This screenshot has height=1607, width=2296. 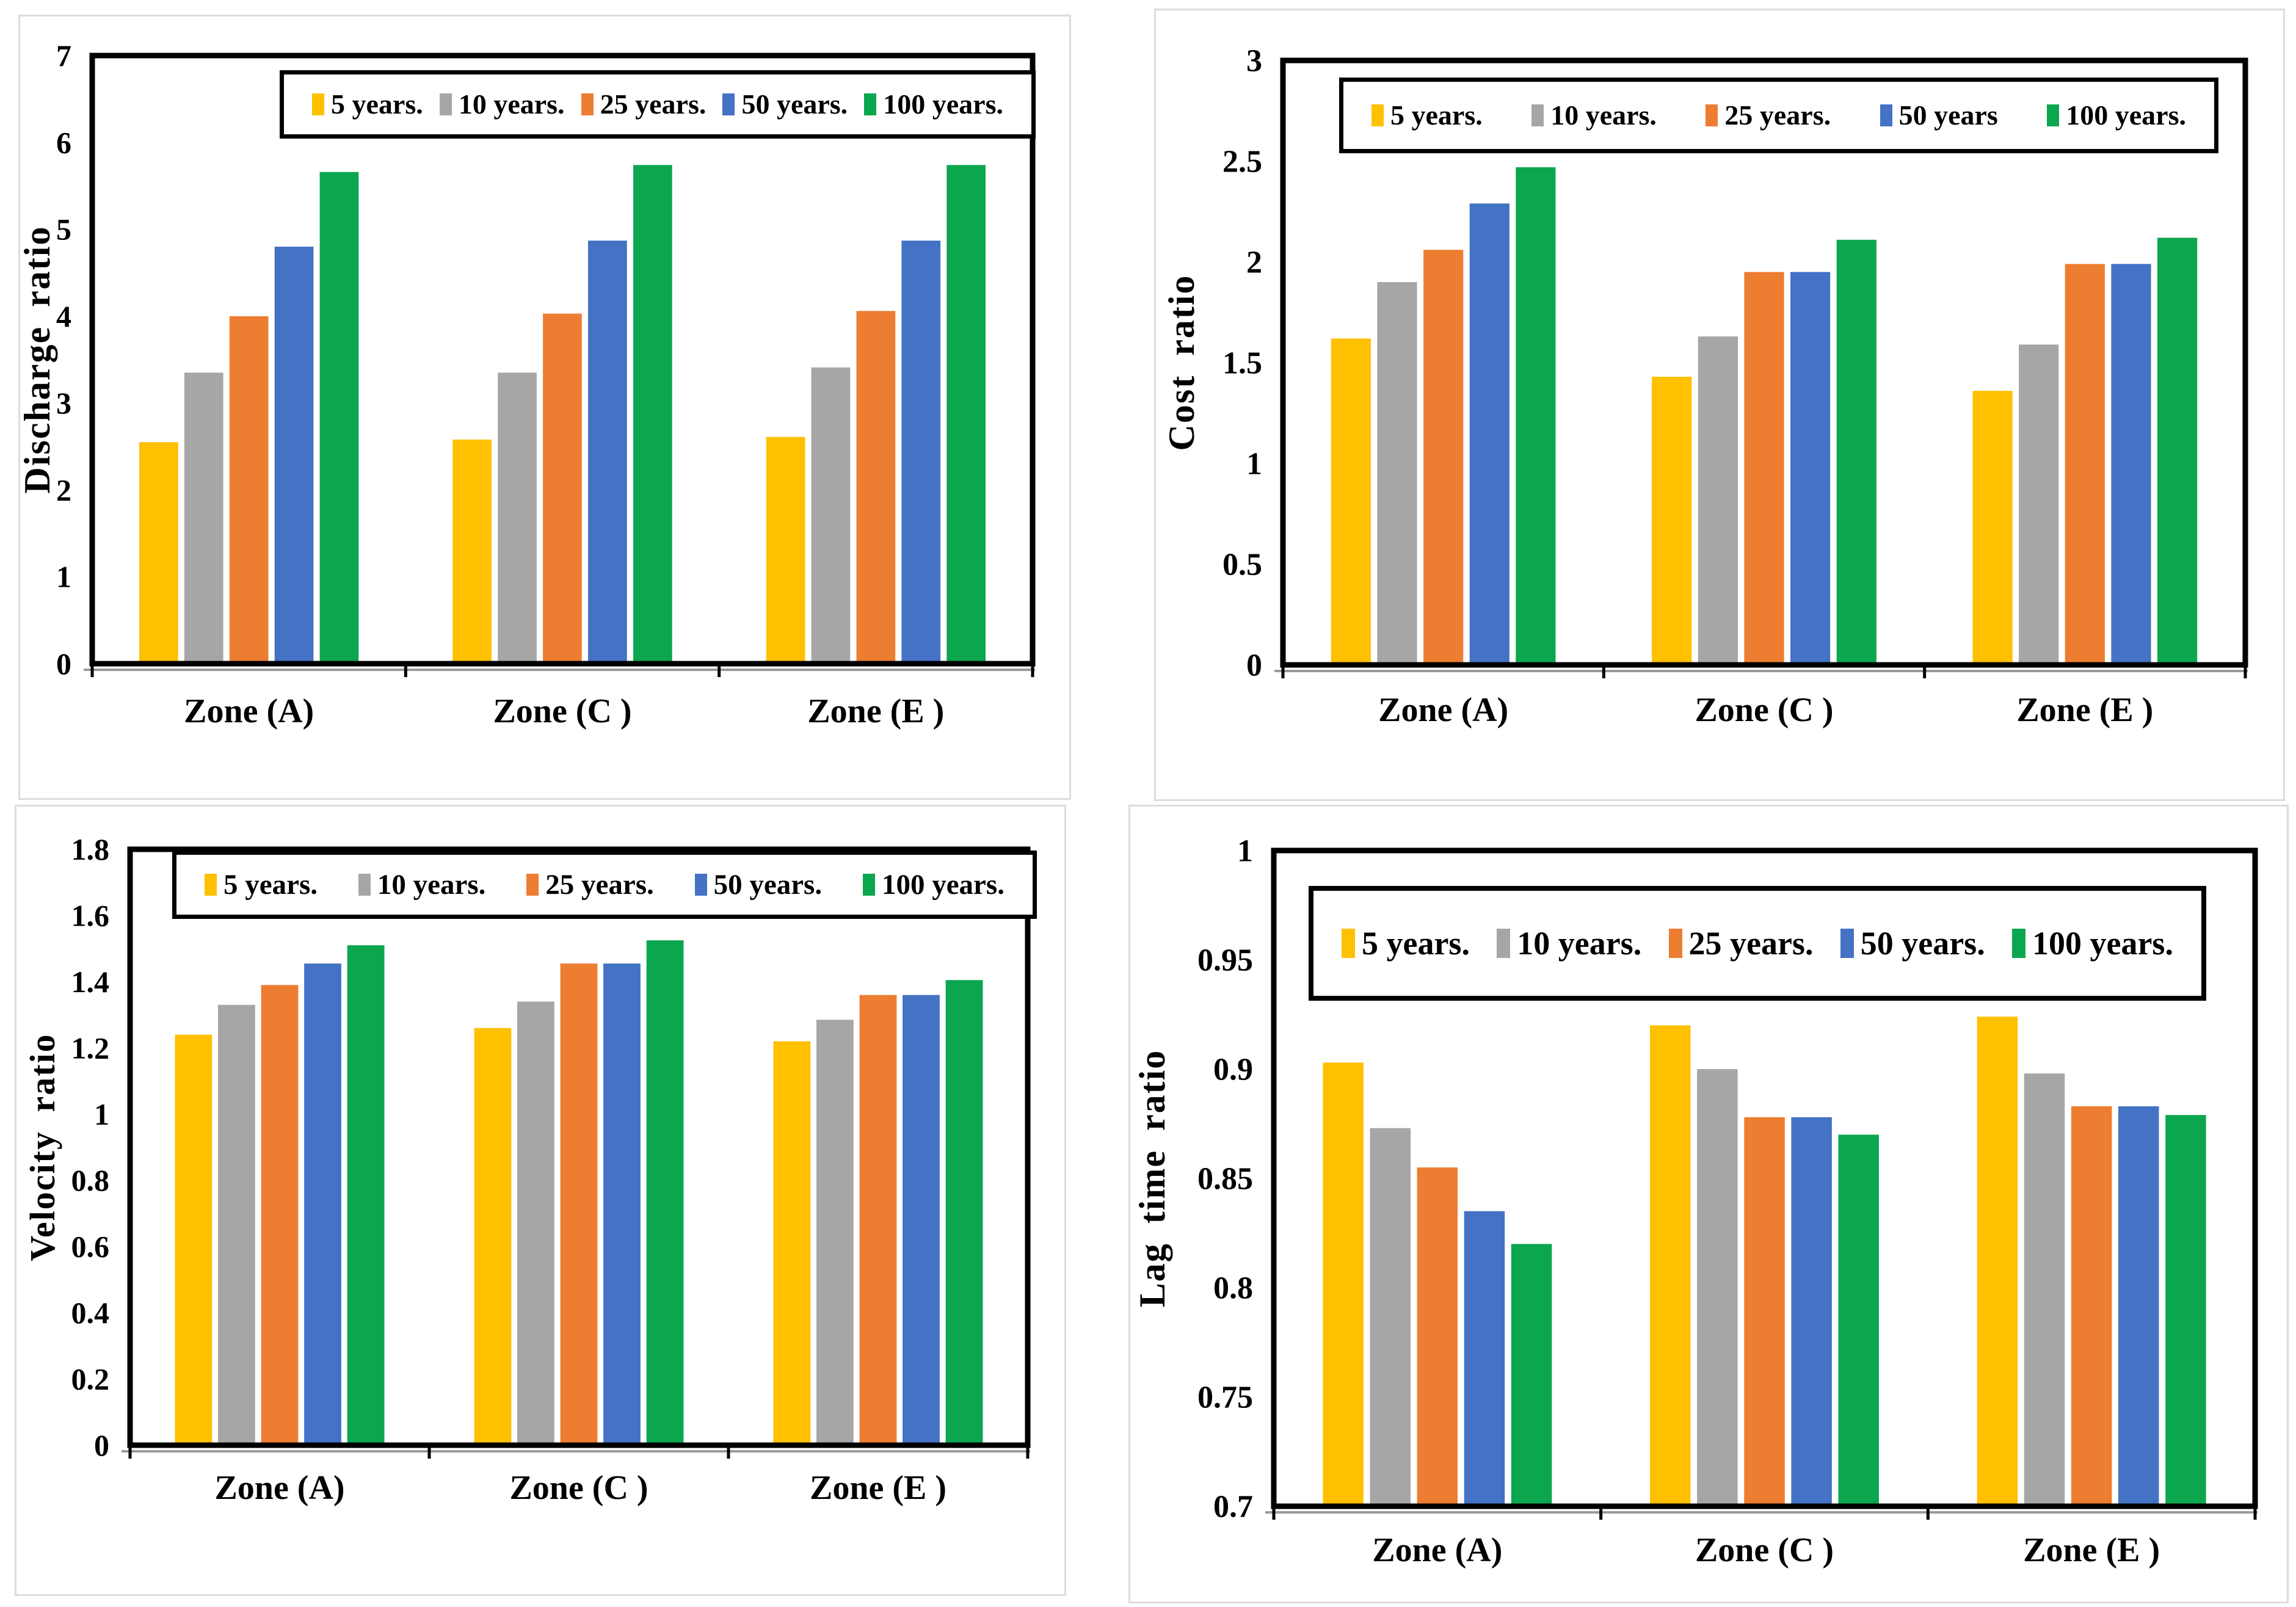 What do you see at coordinates (64, 142) in the screenshot?
I see `y-axis-tick-label: 6` at bounding box center [64, 142].